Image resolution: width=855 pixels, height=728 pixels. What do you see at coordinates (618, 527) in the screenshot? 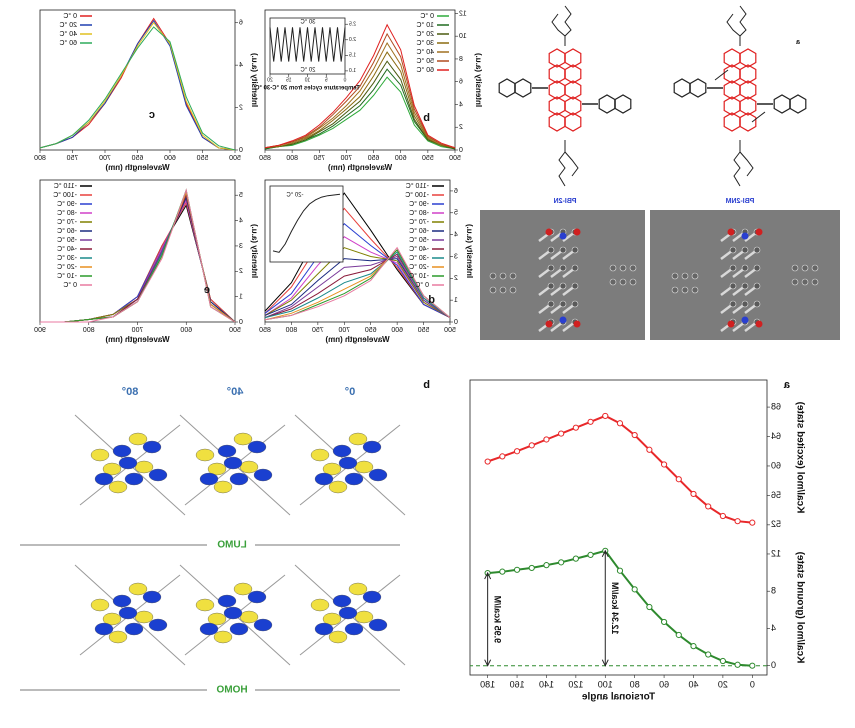
I see `axes-frame` at bounding box center [618, 527].